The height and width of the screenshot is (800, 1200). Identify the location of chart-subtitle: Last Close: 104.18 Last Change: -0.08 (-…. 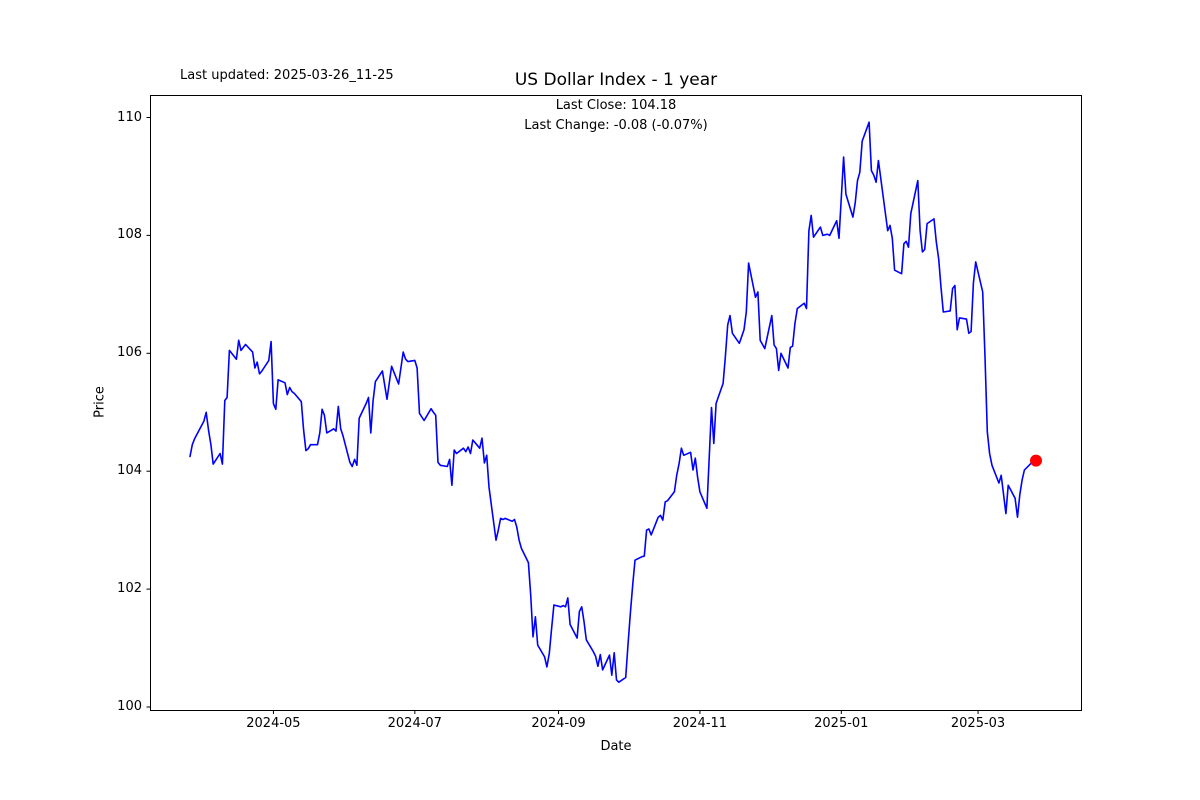
(616, 116).